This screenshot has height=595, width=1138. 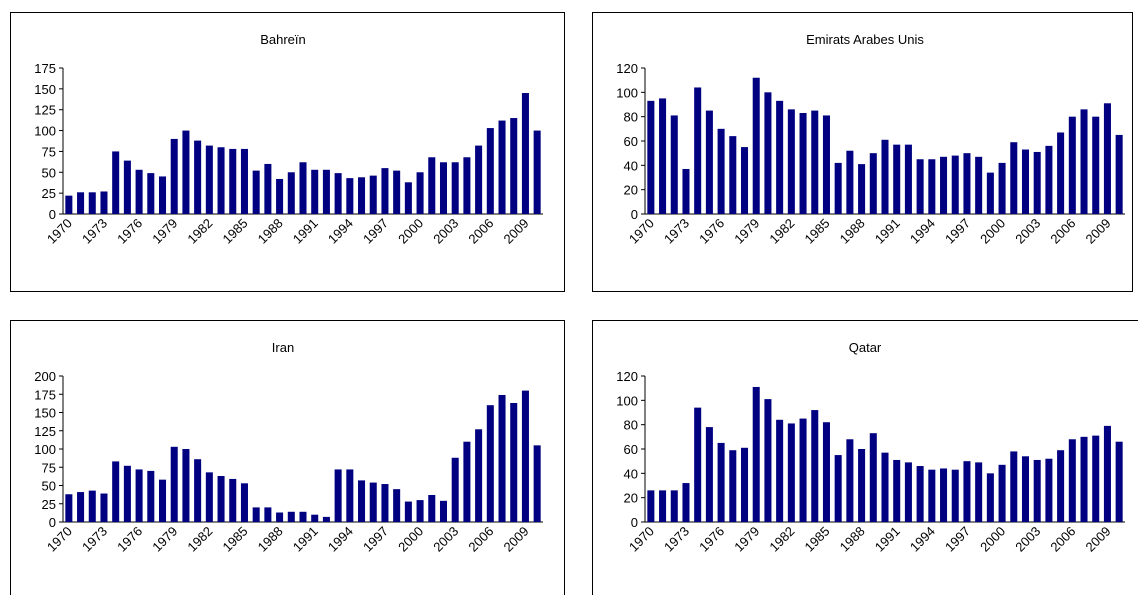 What do you see at coordinates (45, 68) in the screenshot?
I see `y-tick-label: 175` at bounding box center [45, 68].